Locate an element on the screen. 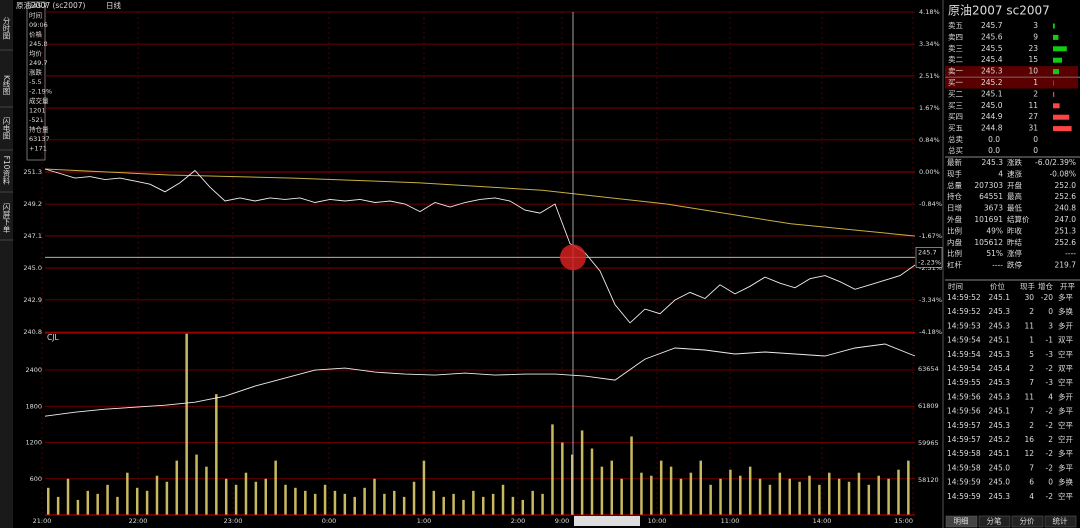  stat-label: 外盘 is located at coordinates (954, 219).